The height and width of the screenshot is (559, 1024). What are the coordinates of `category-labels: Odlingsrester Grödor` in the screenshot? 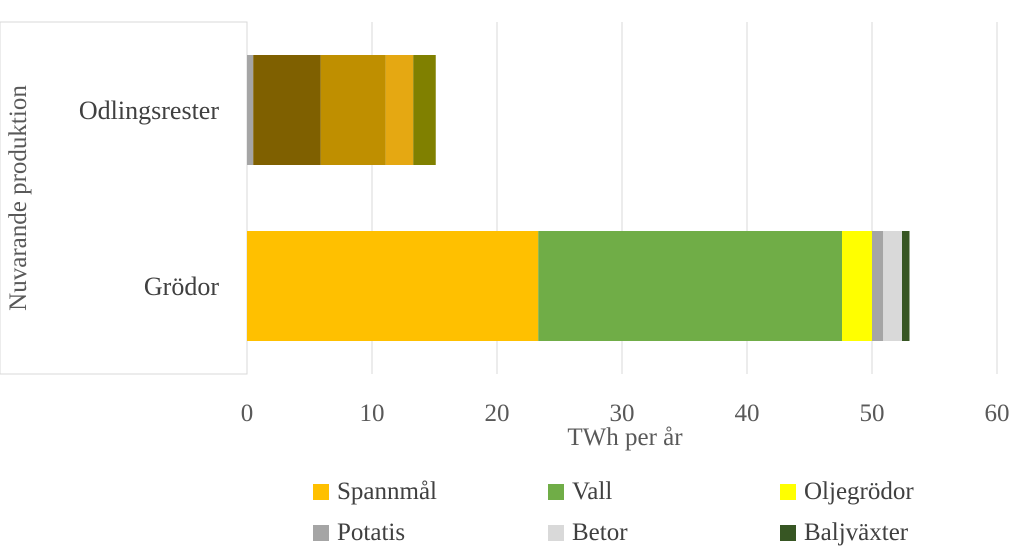 It's located at (149, 198).